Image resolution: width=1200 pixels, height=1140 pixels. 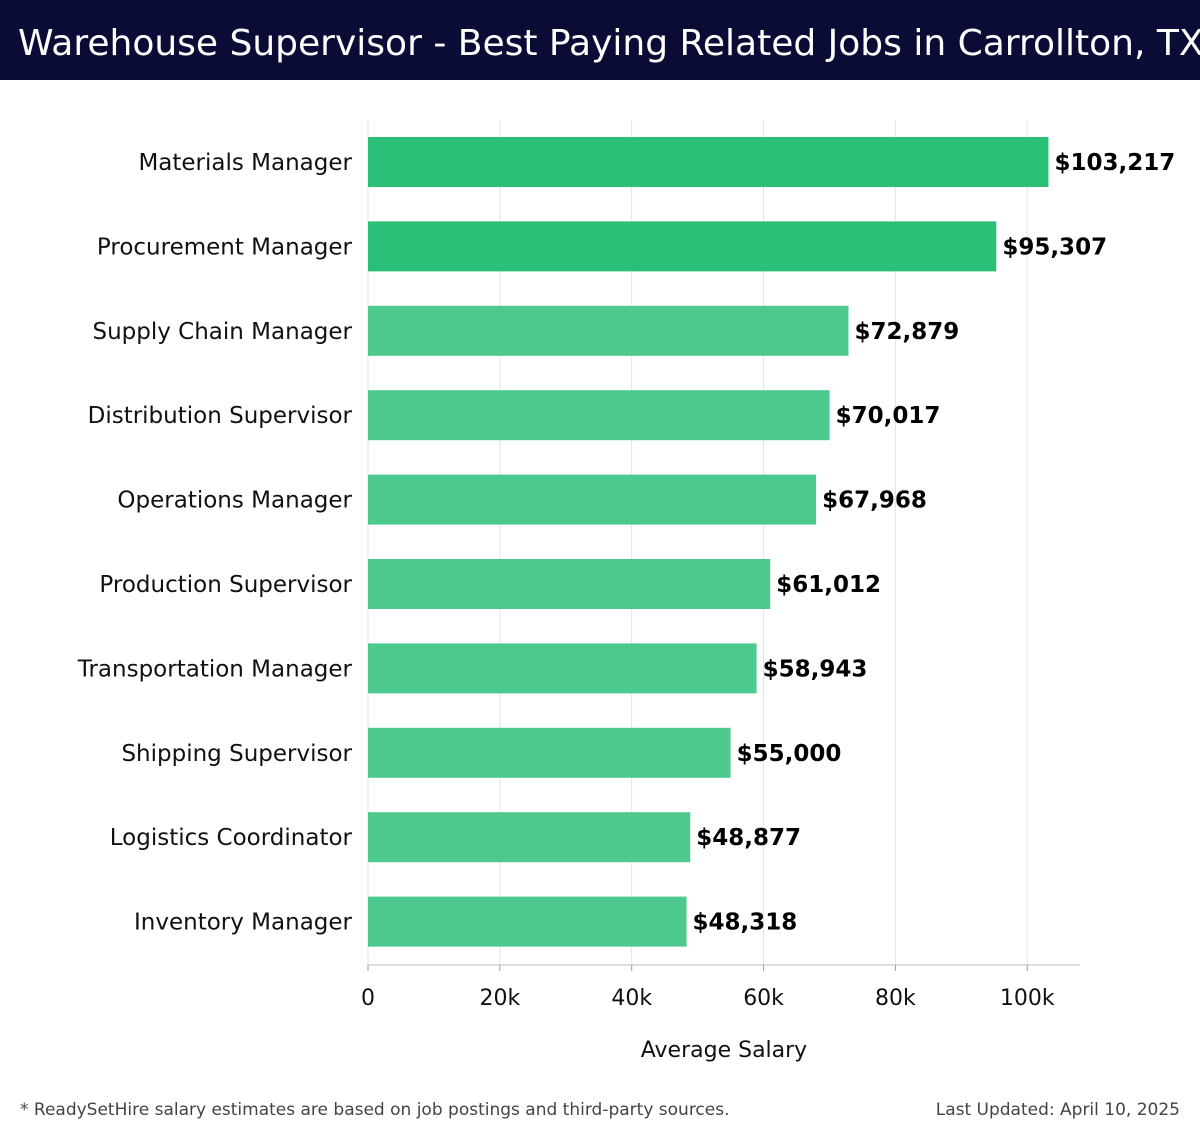 I want to click on x-tick-label: 20k, so click(x=499, y=998).